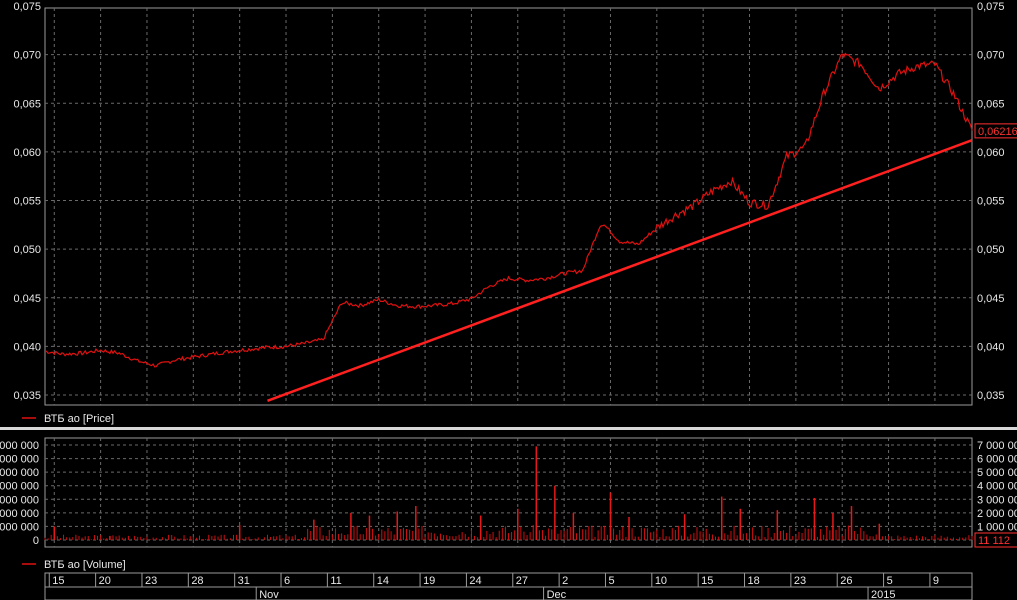 This screenshot has width=1017, height=600. What do you see at coordinates (997, 473) in the screenshot?
I see `volume-y-tick-label-right: 5 000 000` at bounding box center [997, 473].